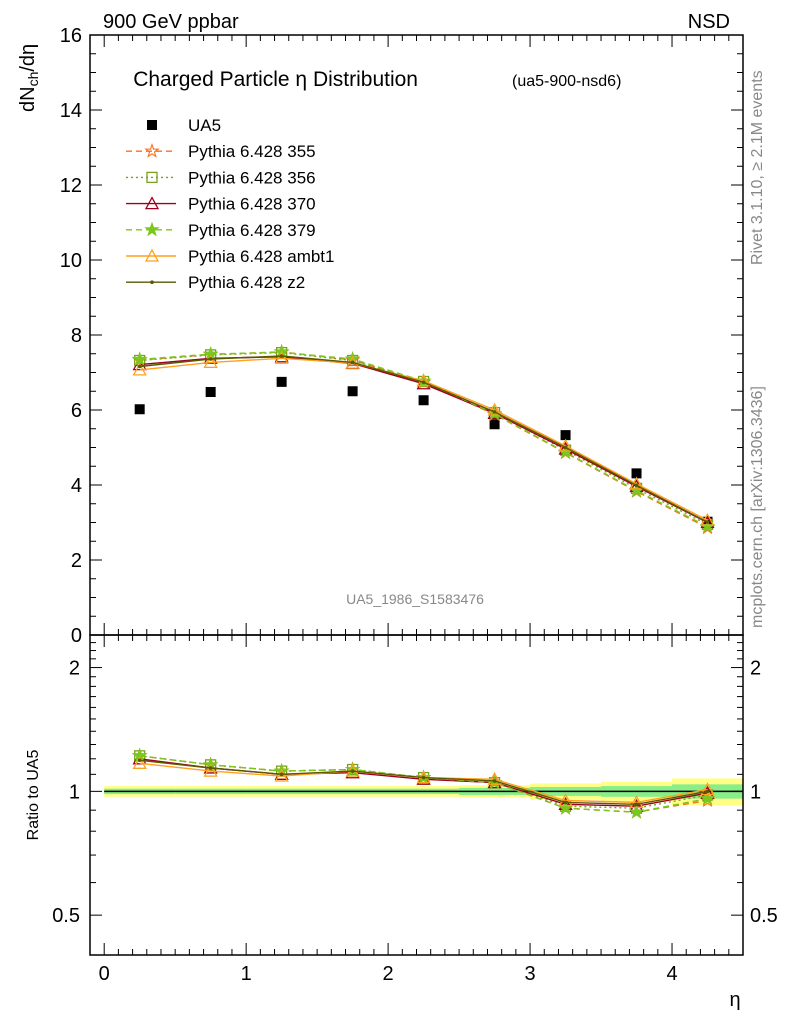 The height and width of the screenshot is (1024, 786). Describe the element at coordinates (757, 507) in the screenshot. I see `mcplots-info: mcplots.cern.ch [arXiv:1306.3436]` at that location.